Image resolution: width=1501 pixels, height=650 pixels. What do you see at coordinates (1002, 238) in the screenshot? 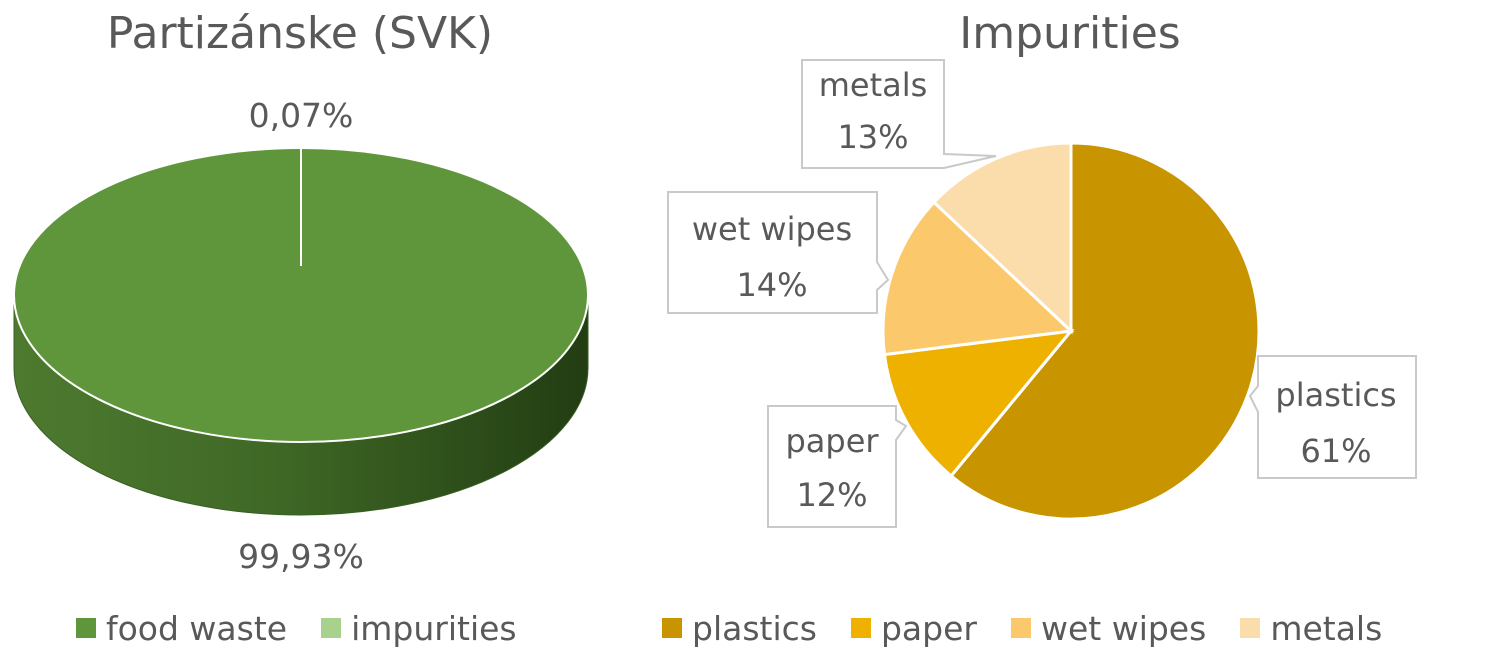
I see `pie-slice-metals` at bounding box center [1002, 238].